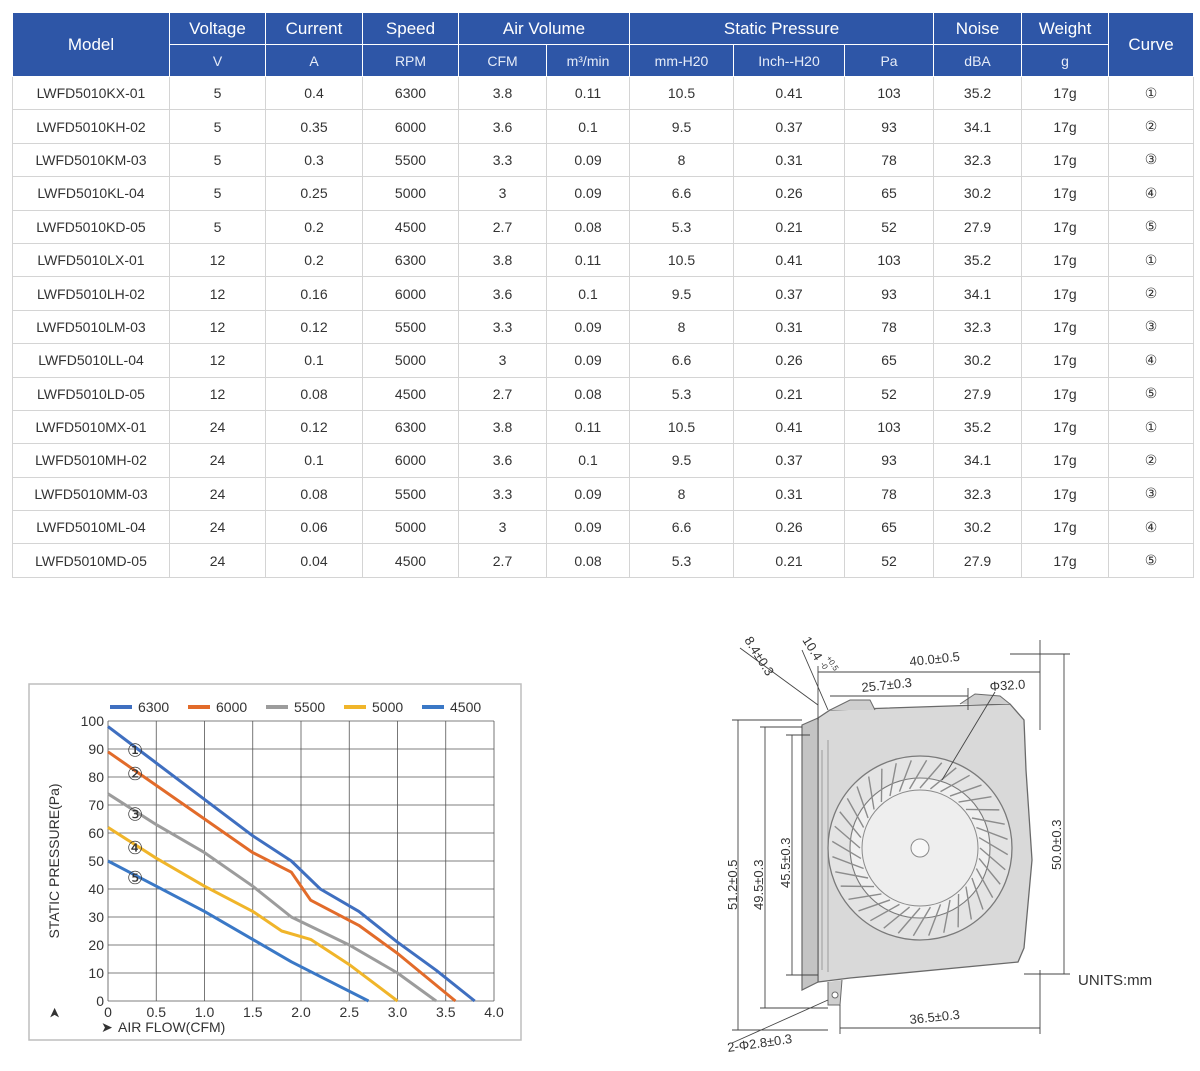 The height and width of the screenshot is (1071, 1200). I want to click on chart-lines, so click(291, 864).